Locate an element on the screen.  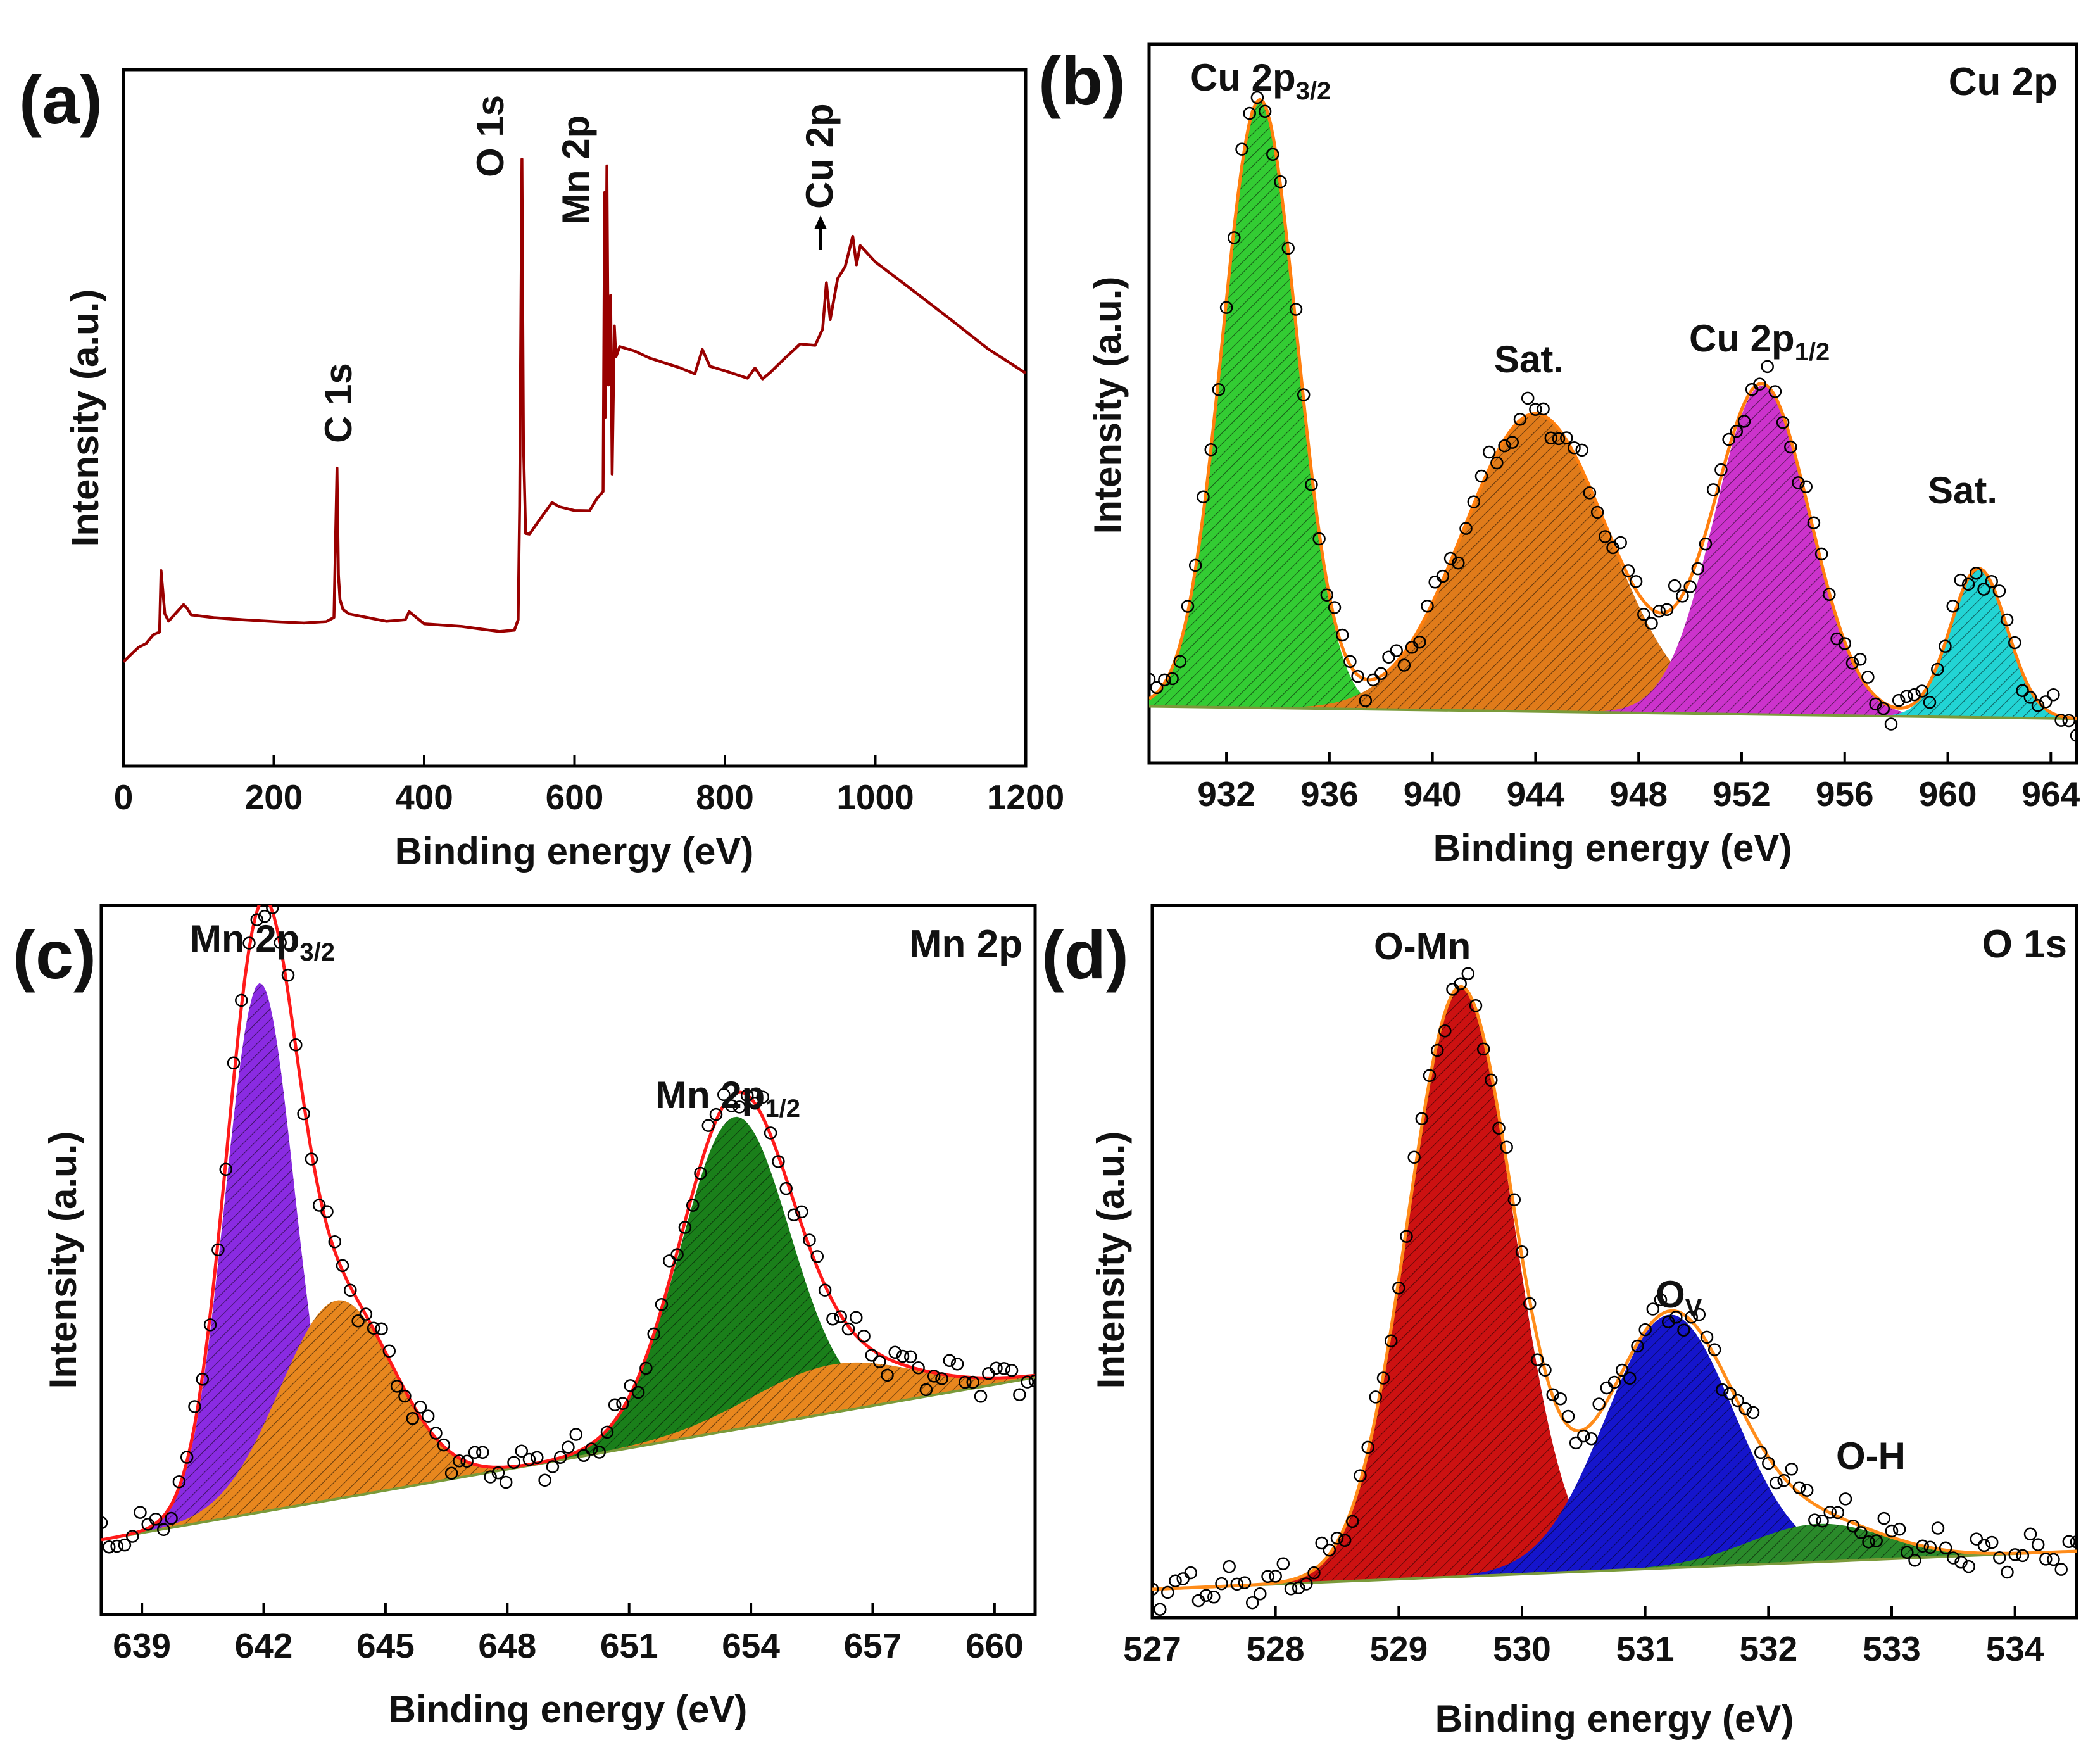
x-tick-label: 660 is located at coordinates (994, 1645).